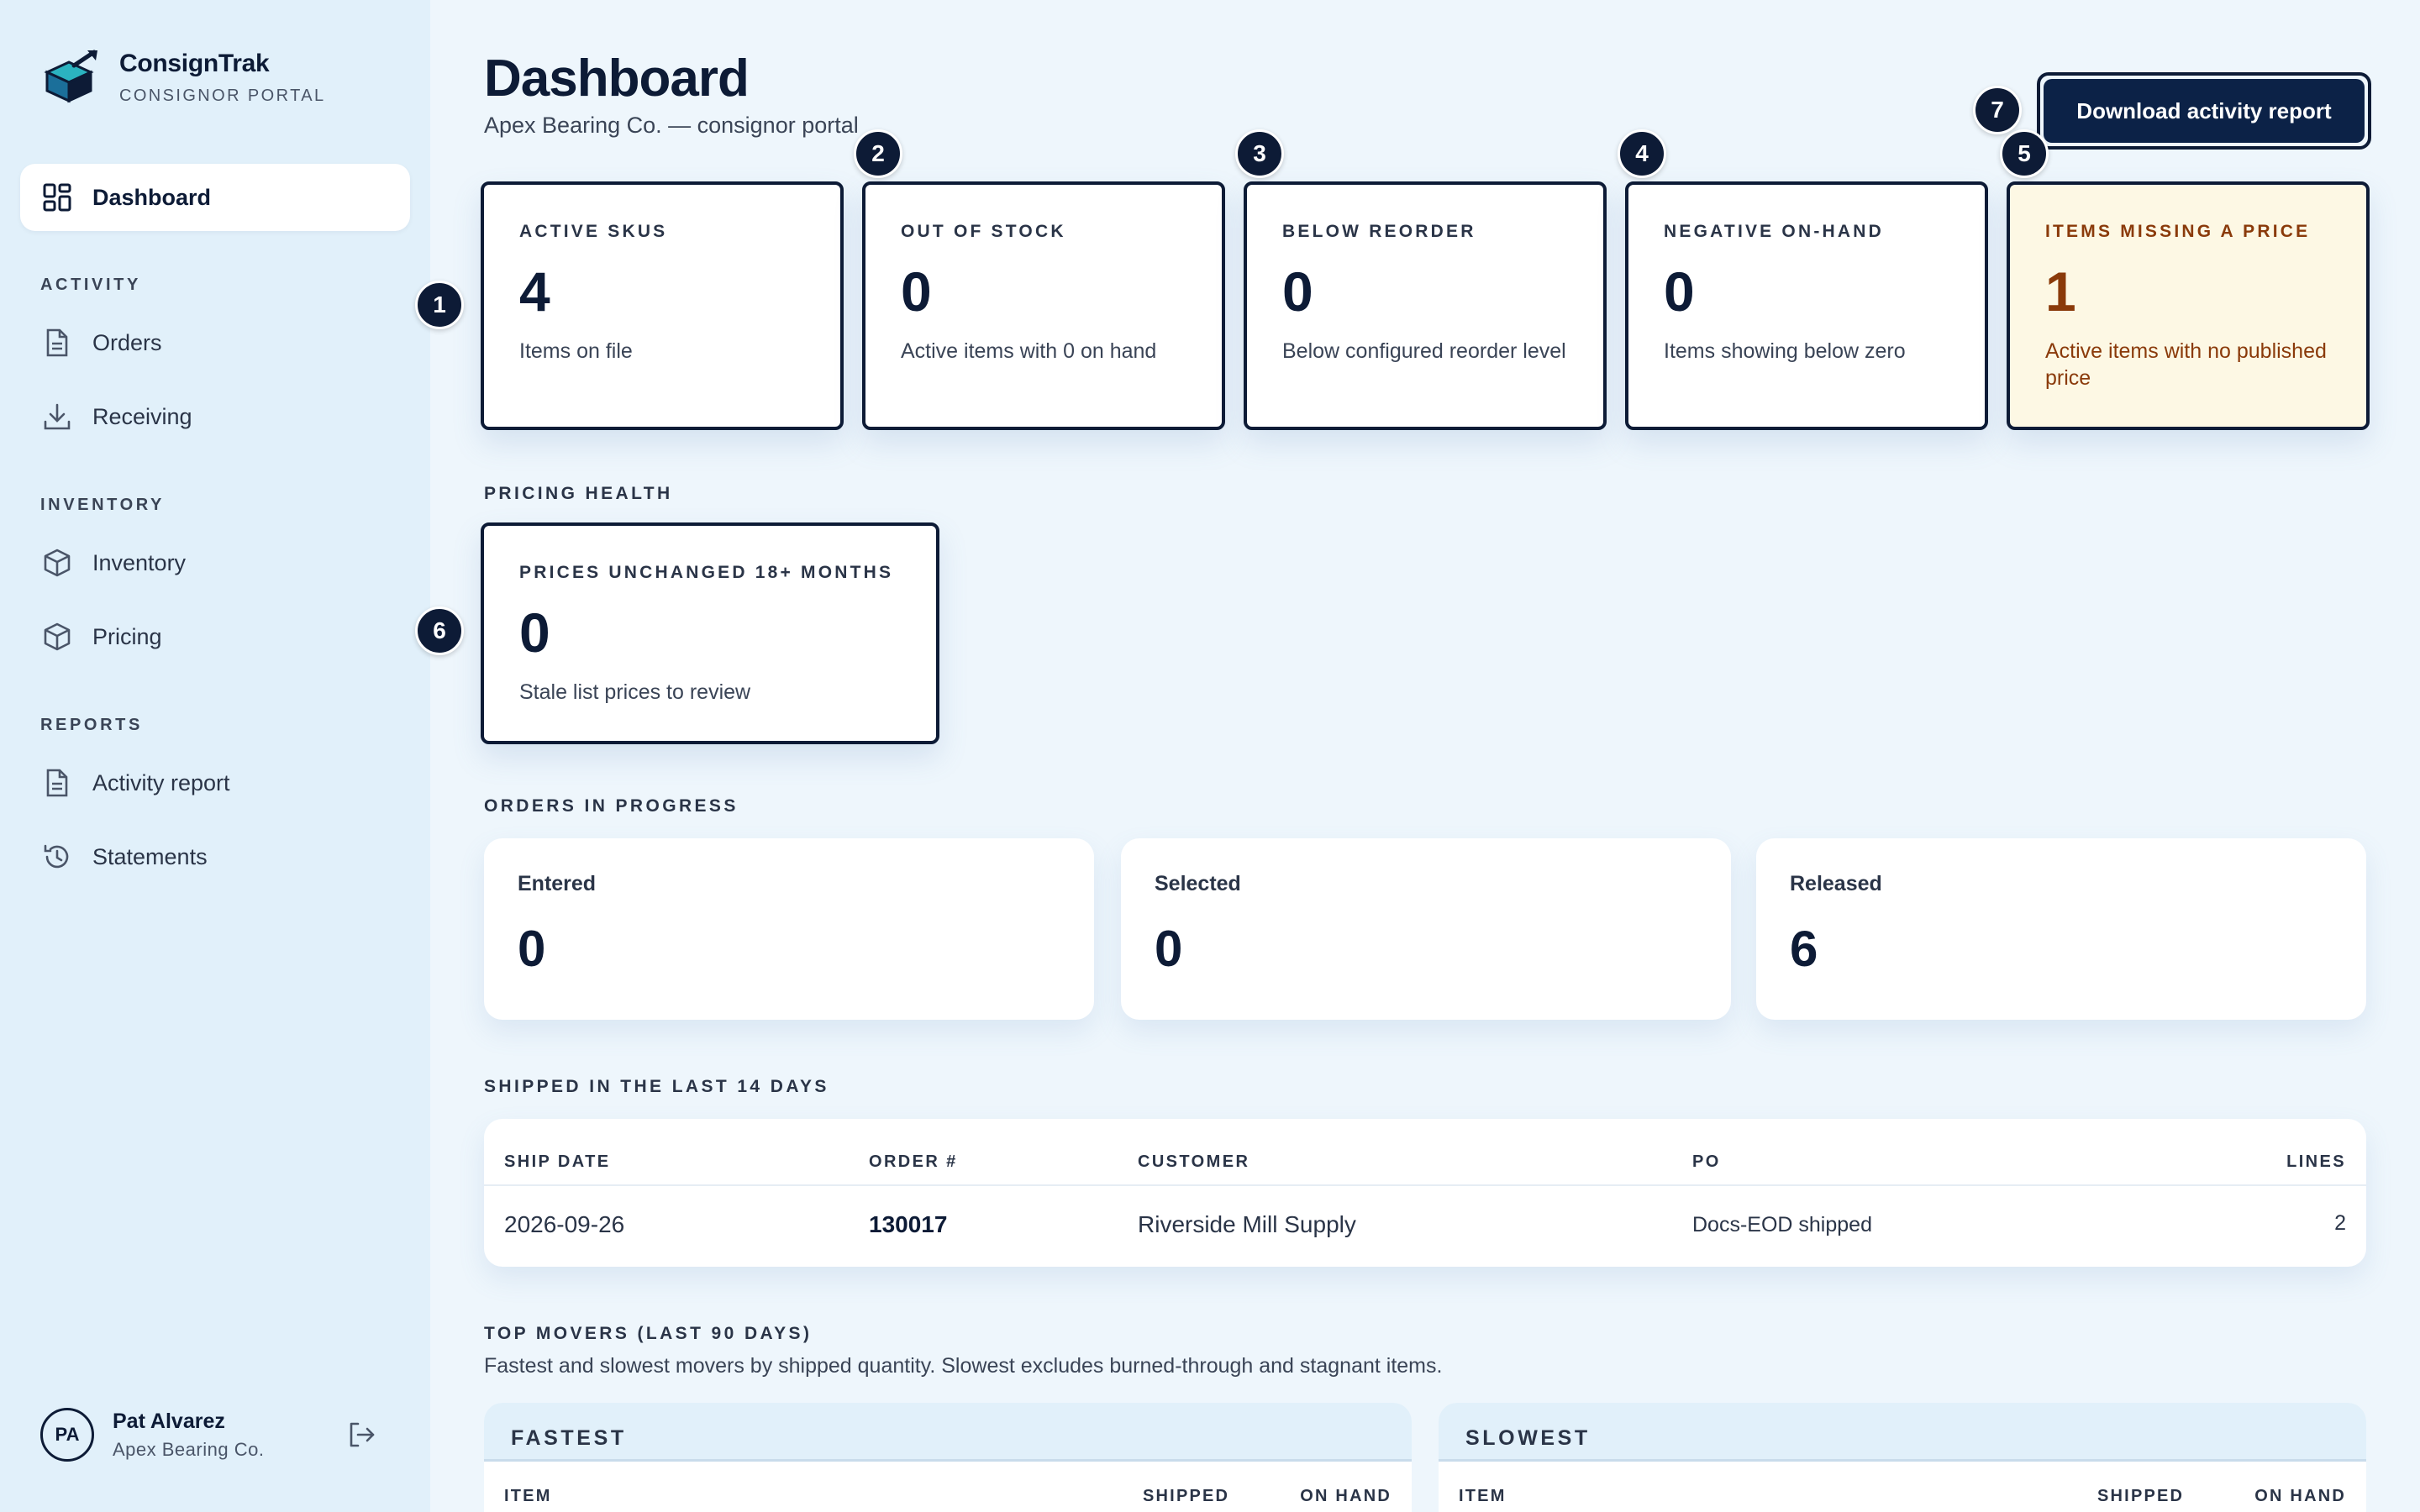 This screenshot has width=2420, height=1512. What do you see at coordinates (706, 572) in the screenshot?
I see `stat-label: PRICES UNCHANGED 18+ MONTHS` at bounding box center [706, 572].